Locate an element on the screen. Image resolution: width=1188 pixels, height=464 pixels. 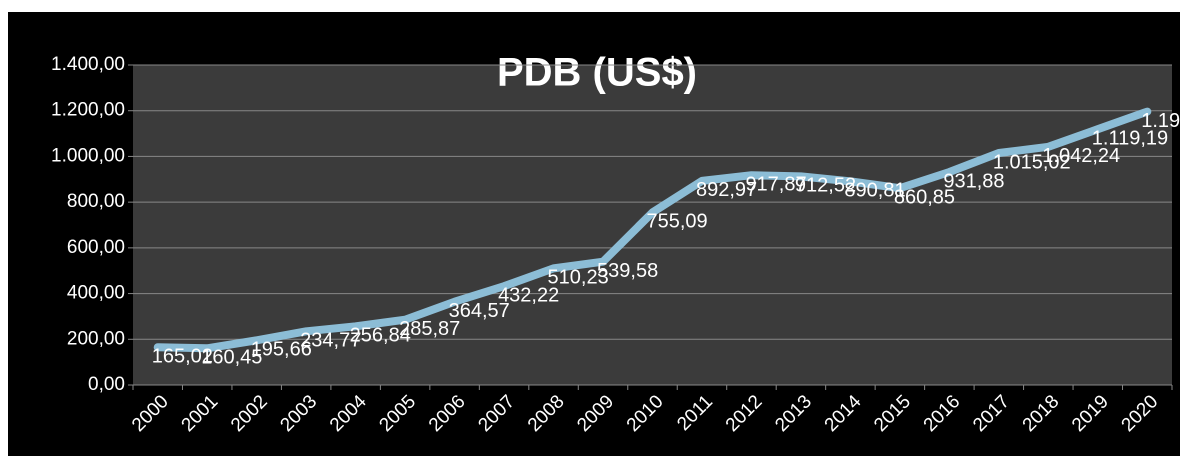
y-tick-label: 0,00 is located at coordinates (106, 384).